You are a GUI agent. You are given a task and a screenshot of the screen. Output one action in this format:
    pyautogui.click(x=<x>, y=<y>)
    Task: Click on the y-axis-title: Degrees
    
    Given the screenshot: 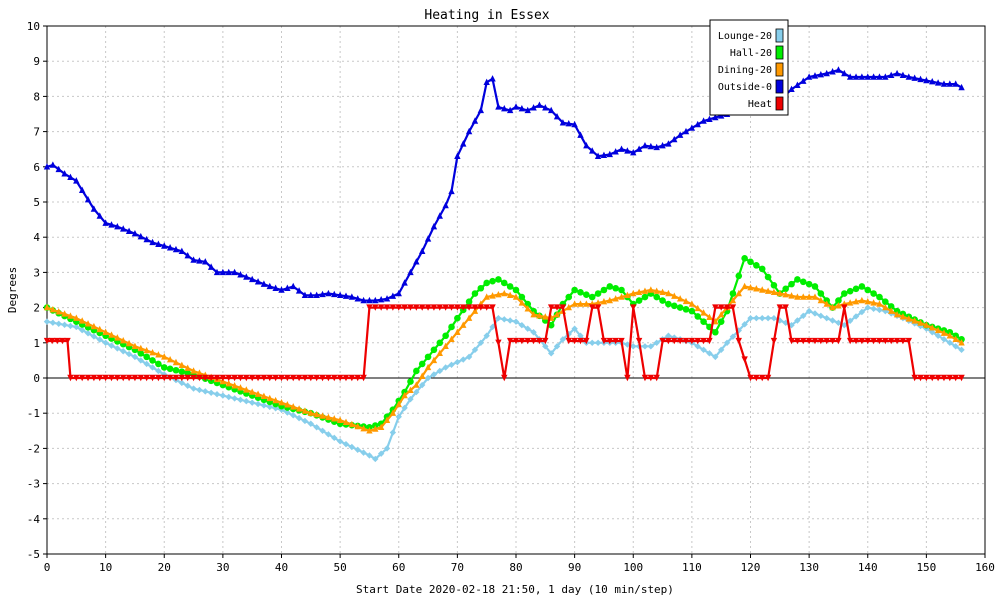 What is the action you would take?
    pyautogui.click(x=12, y=290)
    